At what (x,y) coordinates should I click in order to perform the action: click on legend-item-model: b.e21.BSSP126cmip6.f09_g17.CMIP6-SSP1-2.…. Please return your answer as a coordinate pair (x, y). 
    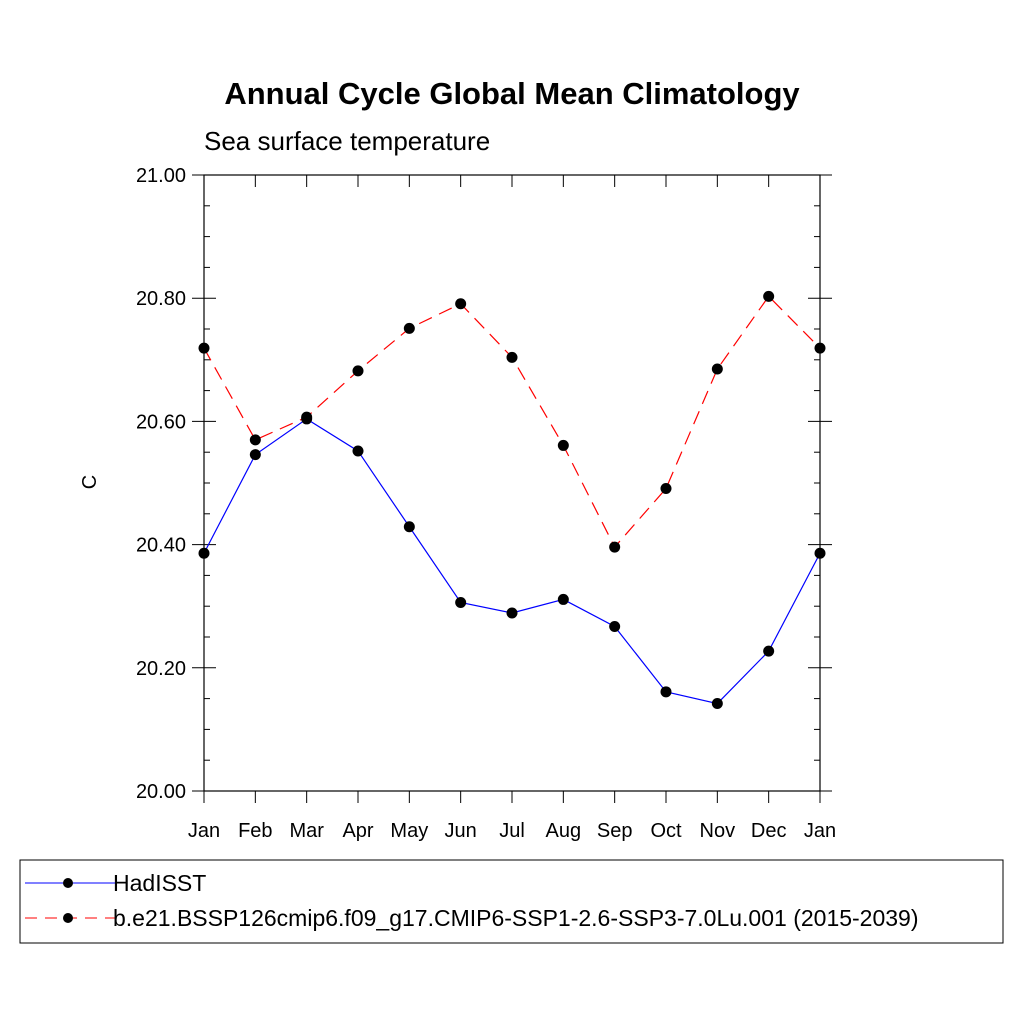
    Looking at the image, I should click on (472, 918).